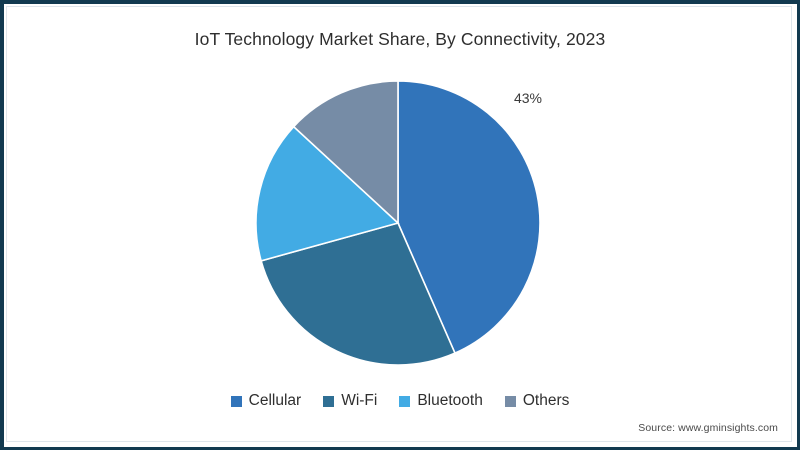 The width and height of the screenshot is (800, 450). I want to click on legend-item-cellular: Cellular, so click(266, 401).